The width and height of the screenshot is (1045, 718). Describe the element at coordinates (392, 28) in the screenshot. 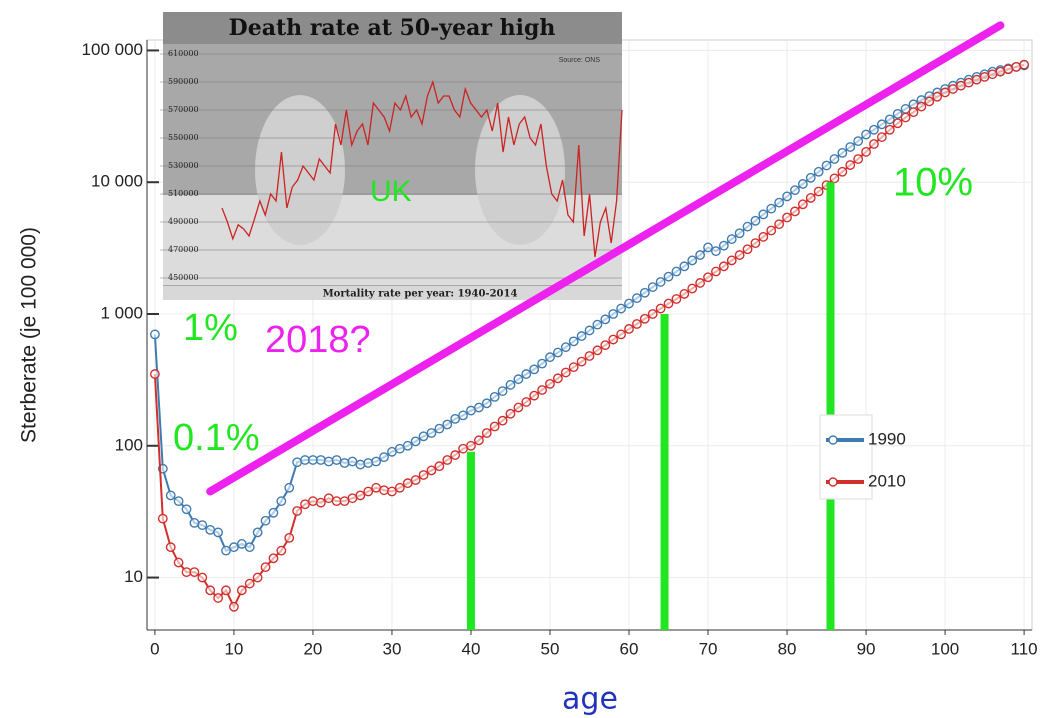

I see `inset-title: Death rate at 50-year high` at that location.